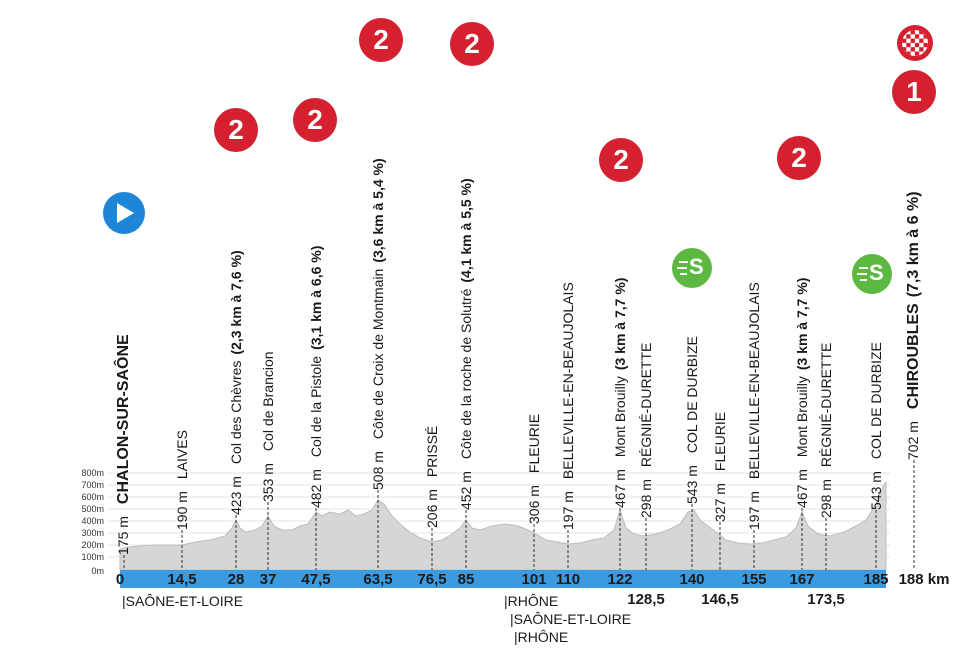 The image size is (980, 662). What do you see at coordinates (826, 498) in the screenshot?
I see `point-altitude: 298 m` at bounding box center [826, 498].